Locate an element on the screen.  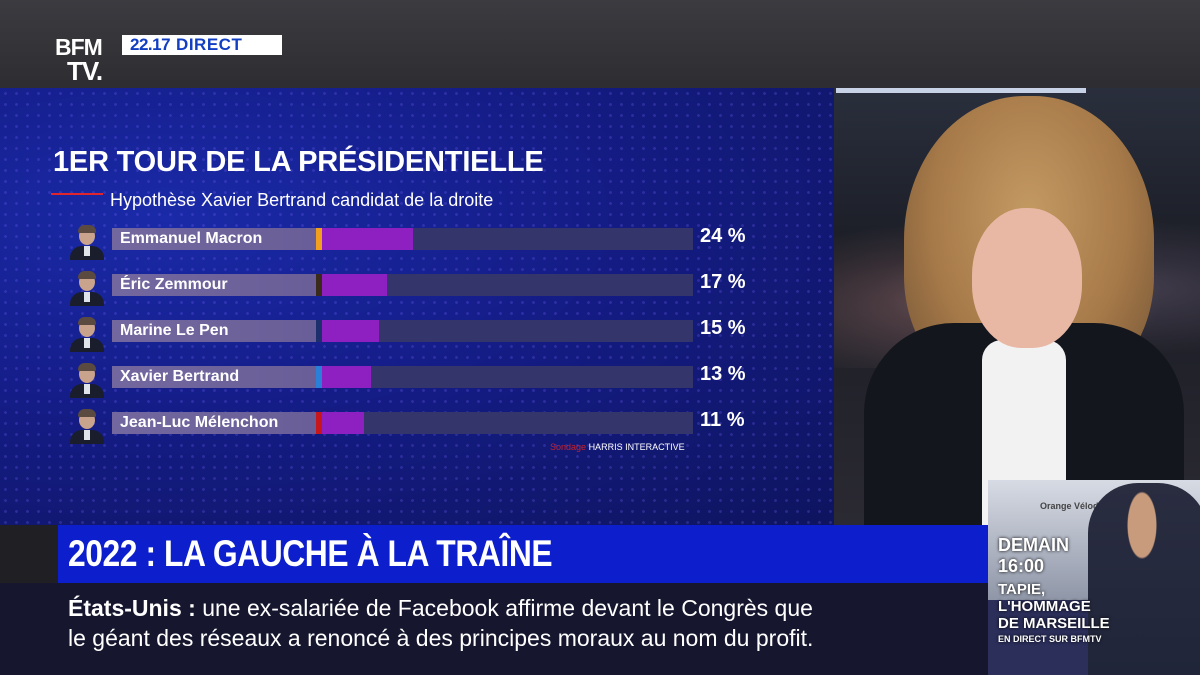
bar-track: Marine Le Pen is located at coordinates (402, 331).